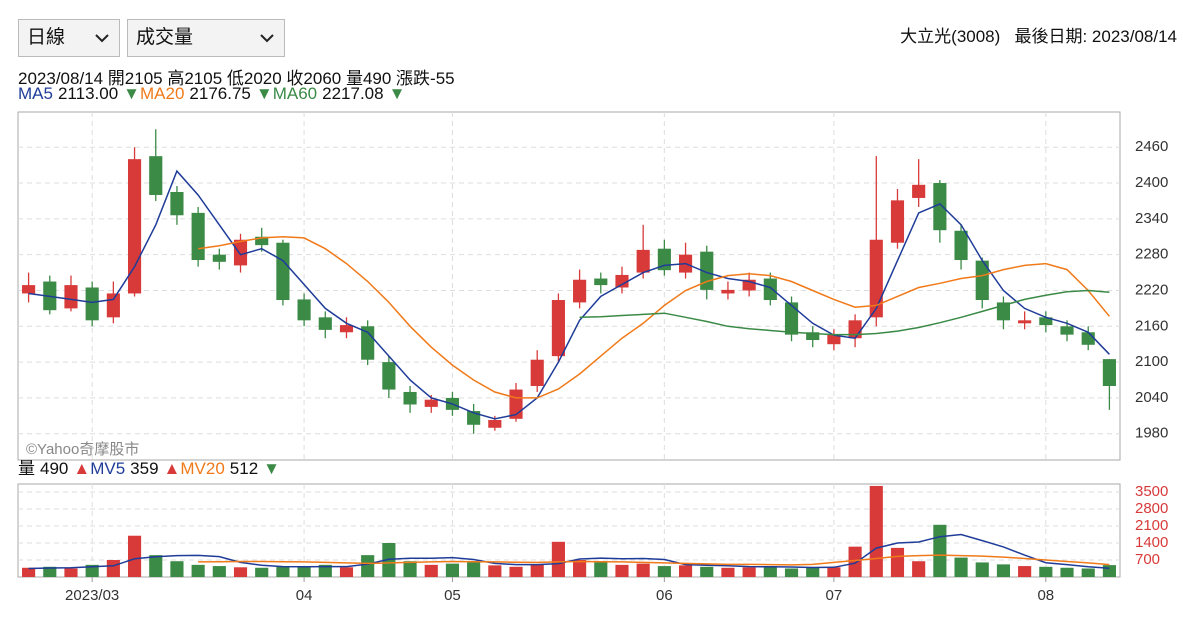  I want to click on y-tick-label: 3500, so click(1151, 491).